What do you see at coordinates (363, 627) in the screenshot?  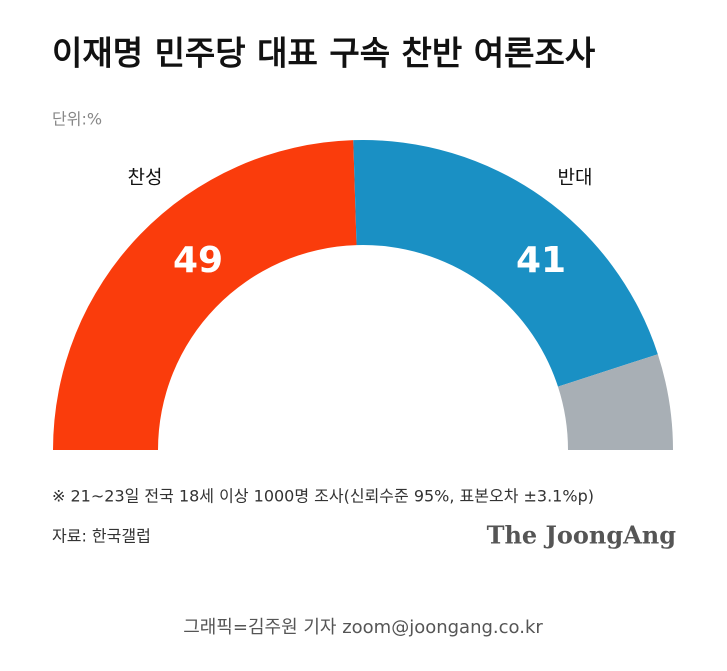 I see `credit: 그래픽=김주원 기자 zoom@joongang.co.kr` at bounding box center [363, 627].